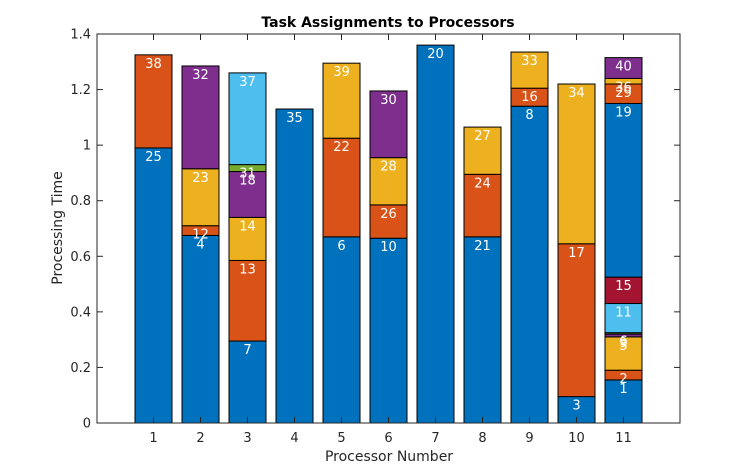 The height and width of the screenshot is (472, 749). What do you see at coordinates (247, 181) in the screenshot?
I see `segment-task-label: 18` at bounding box center [247, 181].